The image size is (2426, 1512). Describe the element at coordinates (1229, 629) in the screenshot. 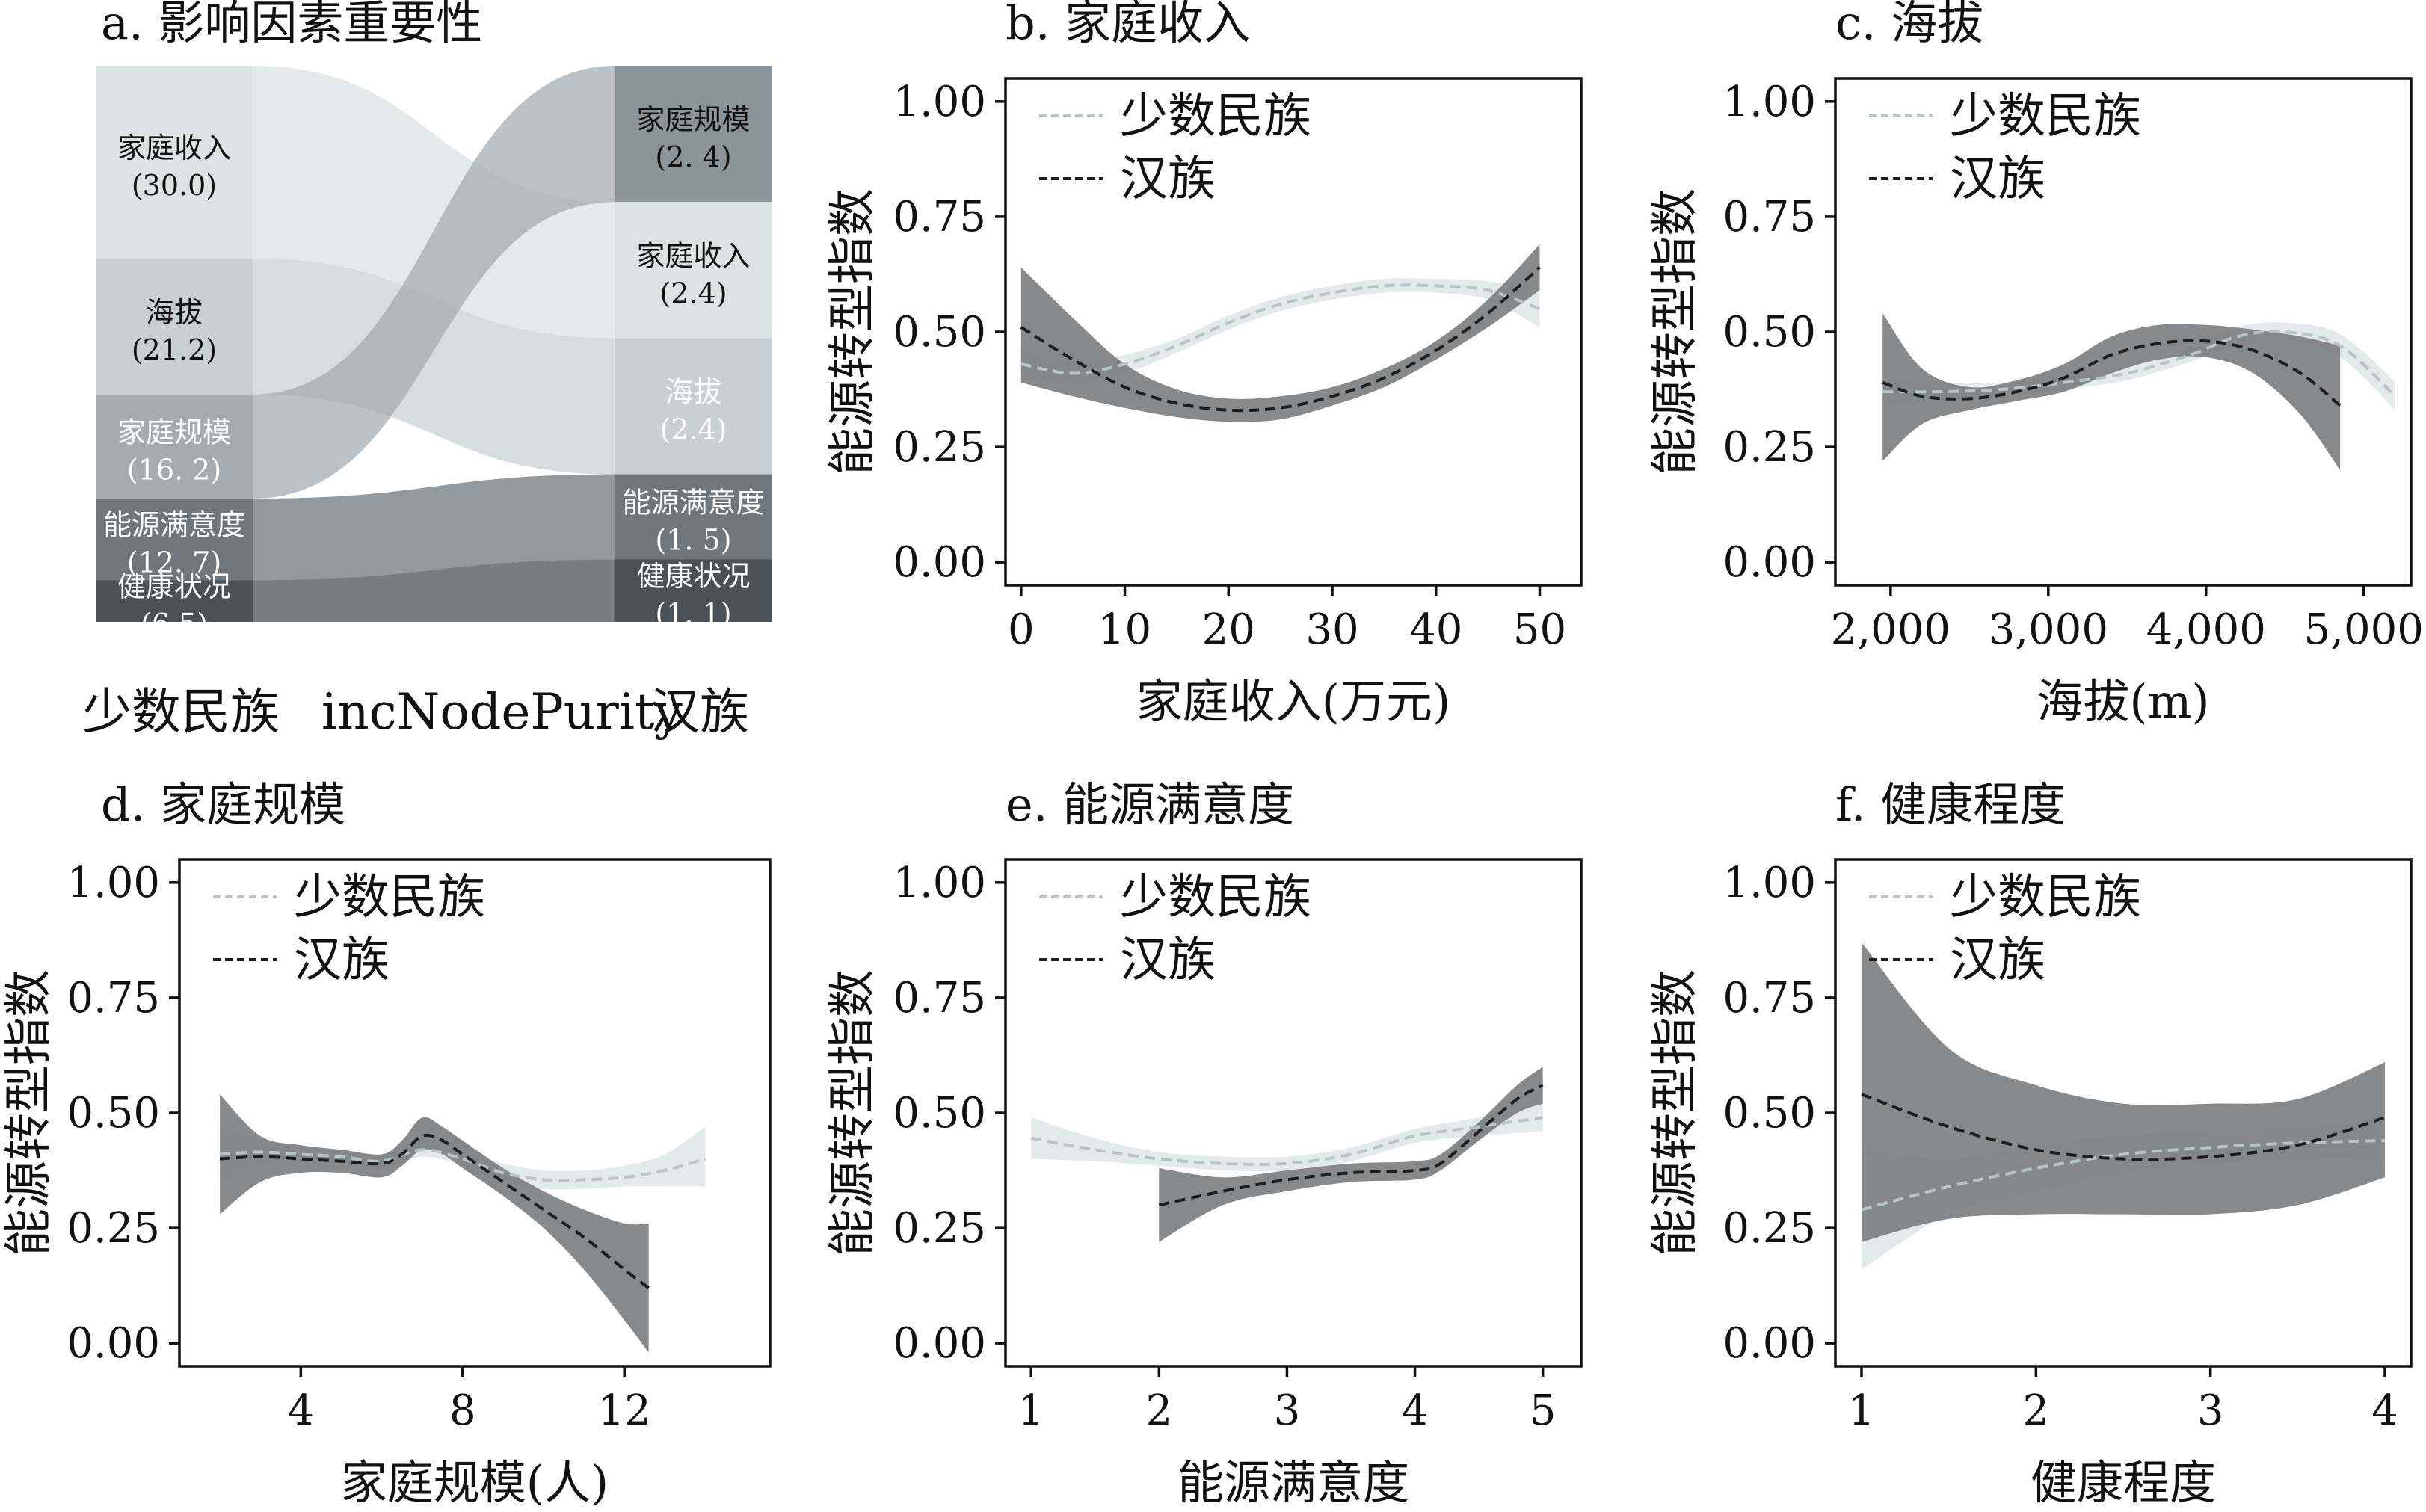

I see `x-tick-label: 20` at that location.